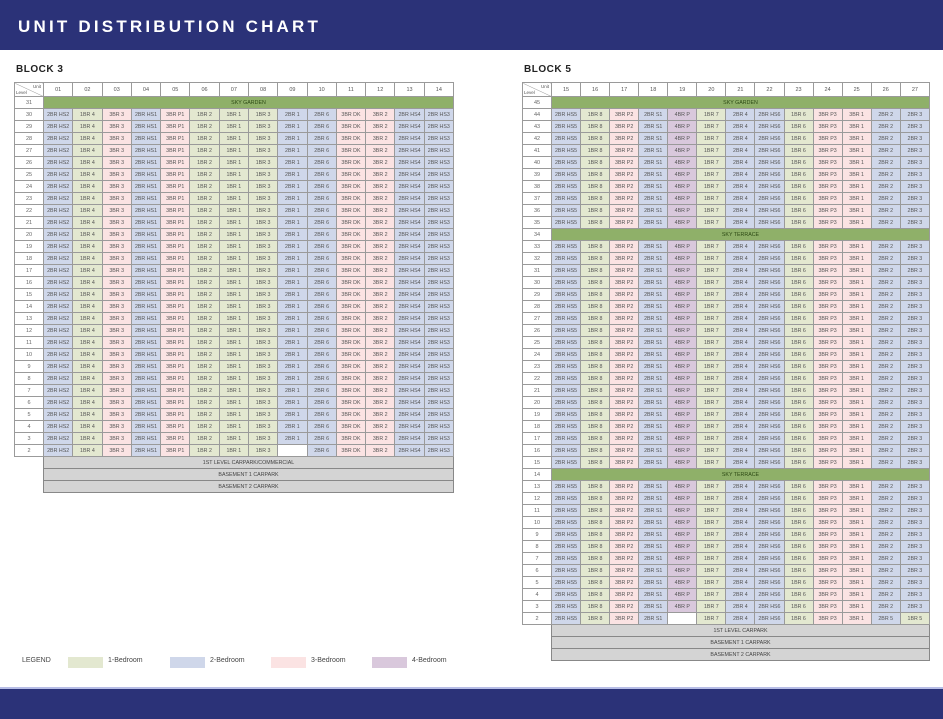 The width and height of the screenshot is (943, 719). Describe the element at coordinates (29, 89) in the screenshot. I see `corner-cell: Unit Level` at that location.